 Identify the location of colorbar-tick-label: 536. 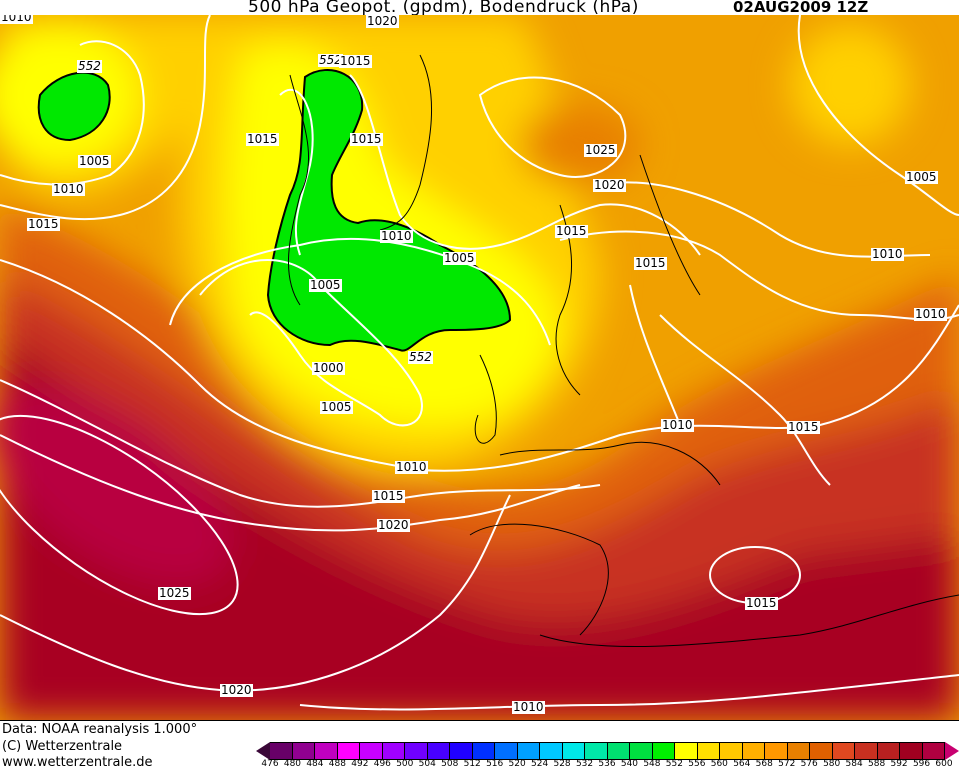
(607, 764).